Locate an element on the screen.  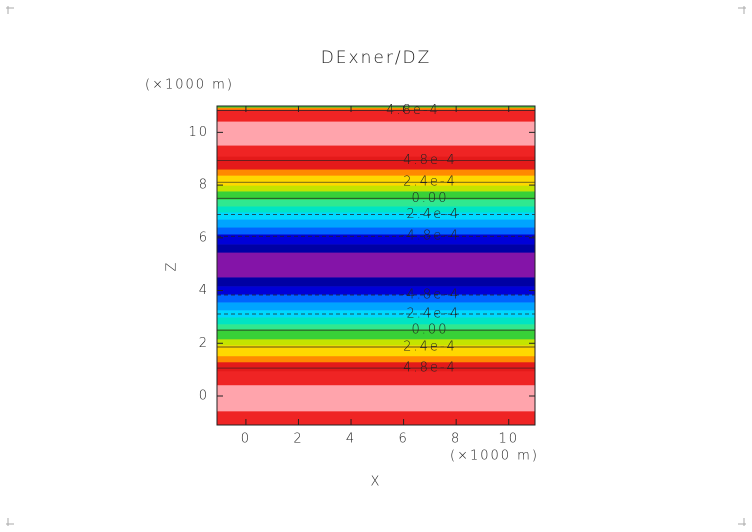
y-tick-label: 8 is located at coordinates (204, 185).